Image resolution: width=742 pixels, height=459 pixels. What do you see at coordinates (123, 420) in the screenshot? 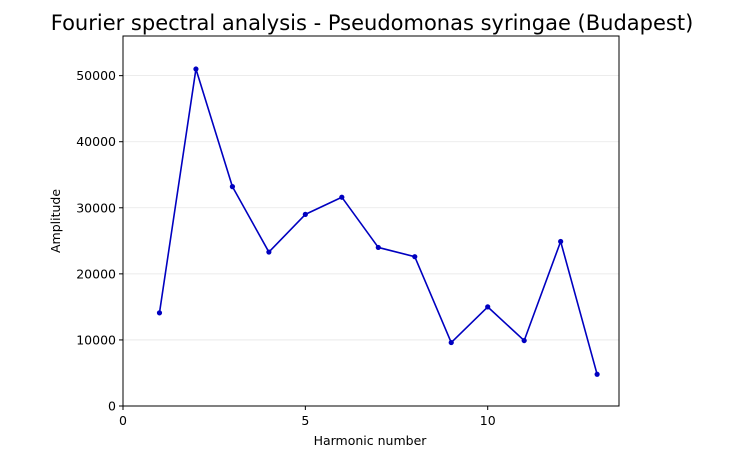
I see `x-tick-label: 0` at bounding box center [123, 420].